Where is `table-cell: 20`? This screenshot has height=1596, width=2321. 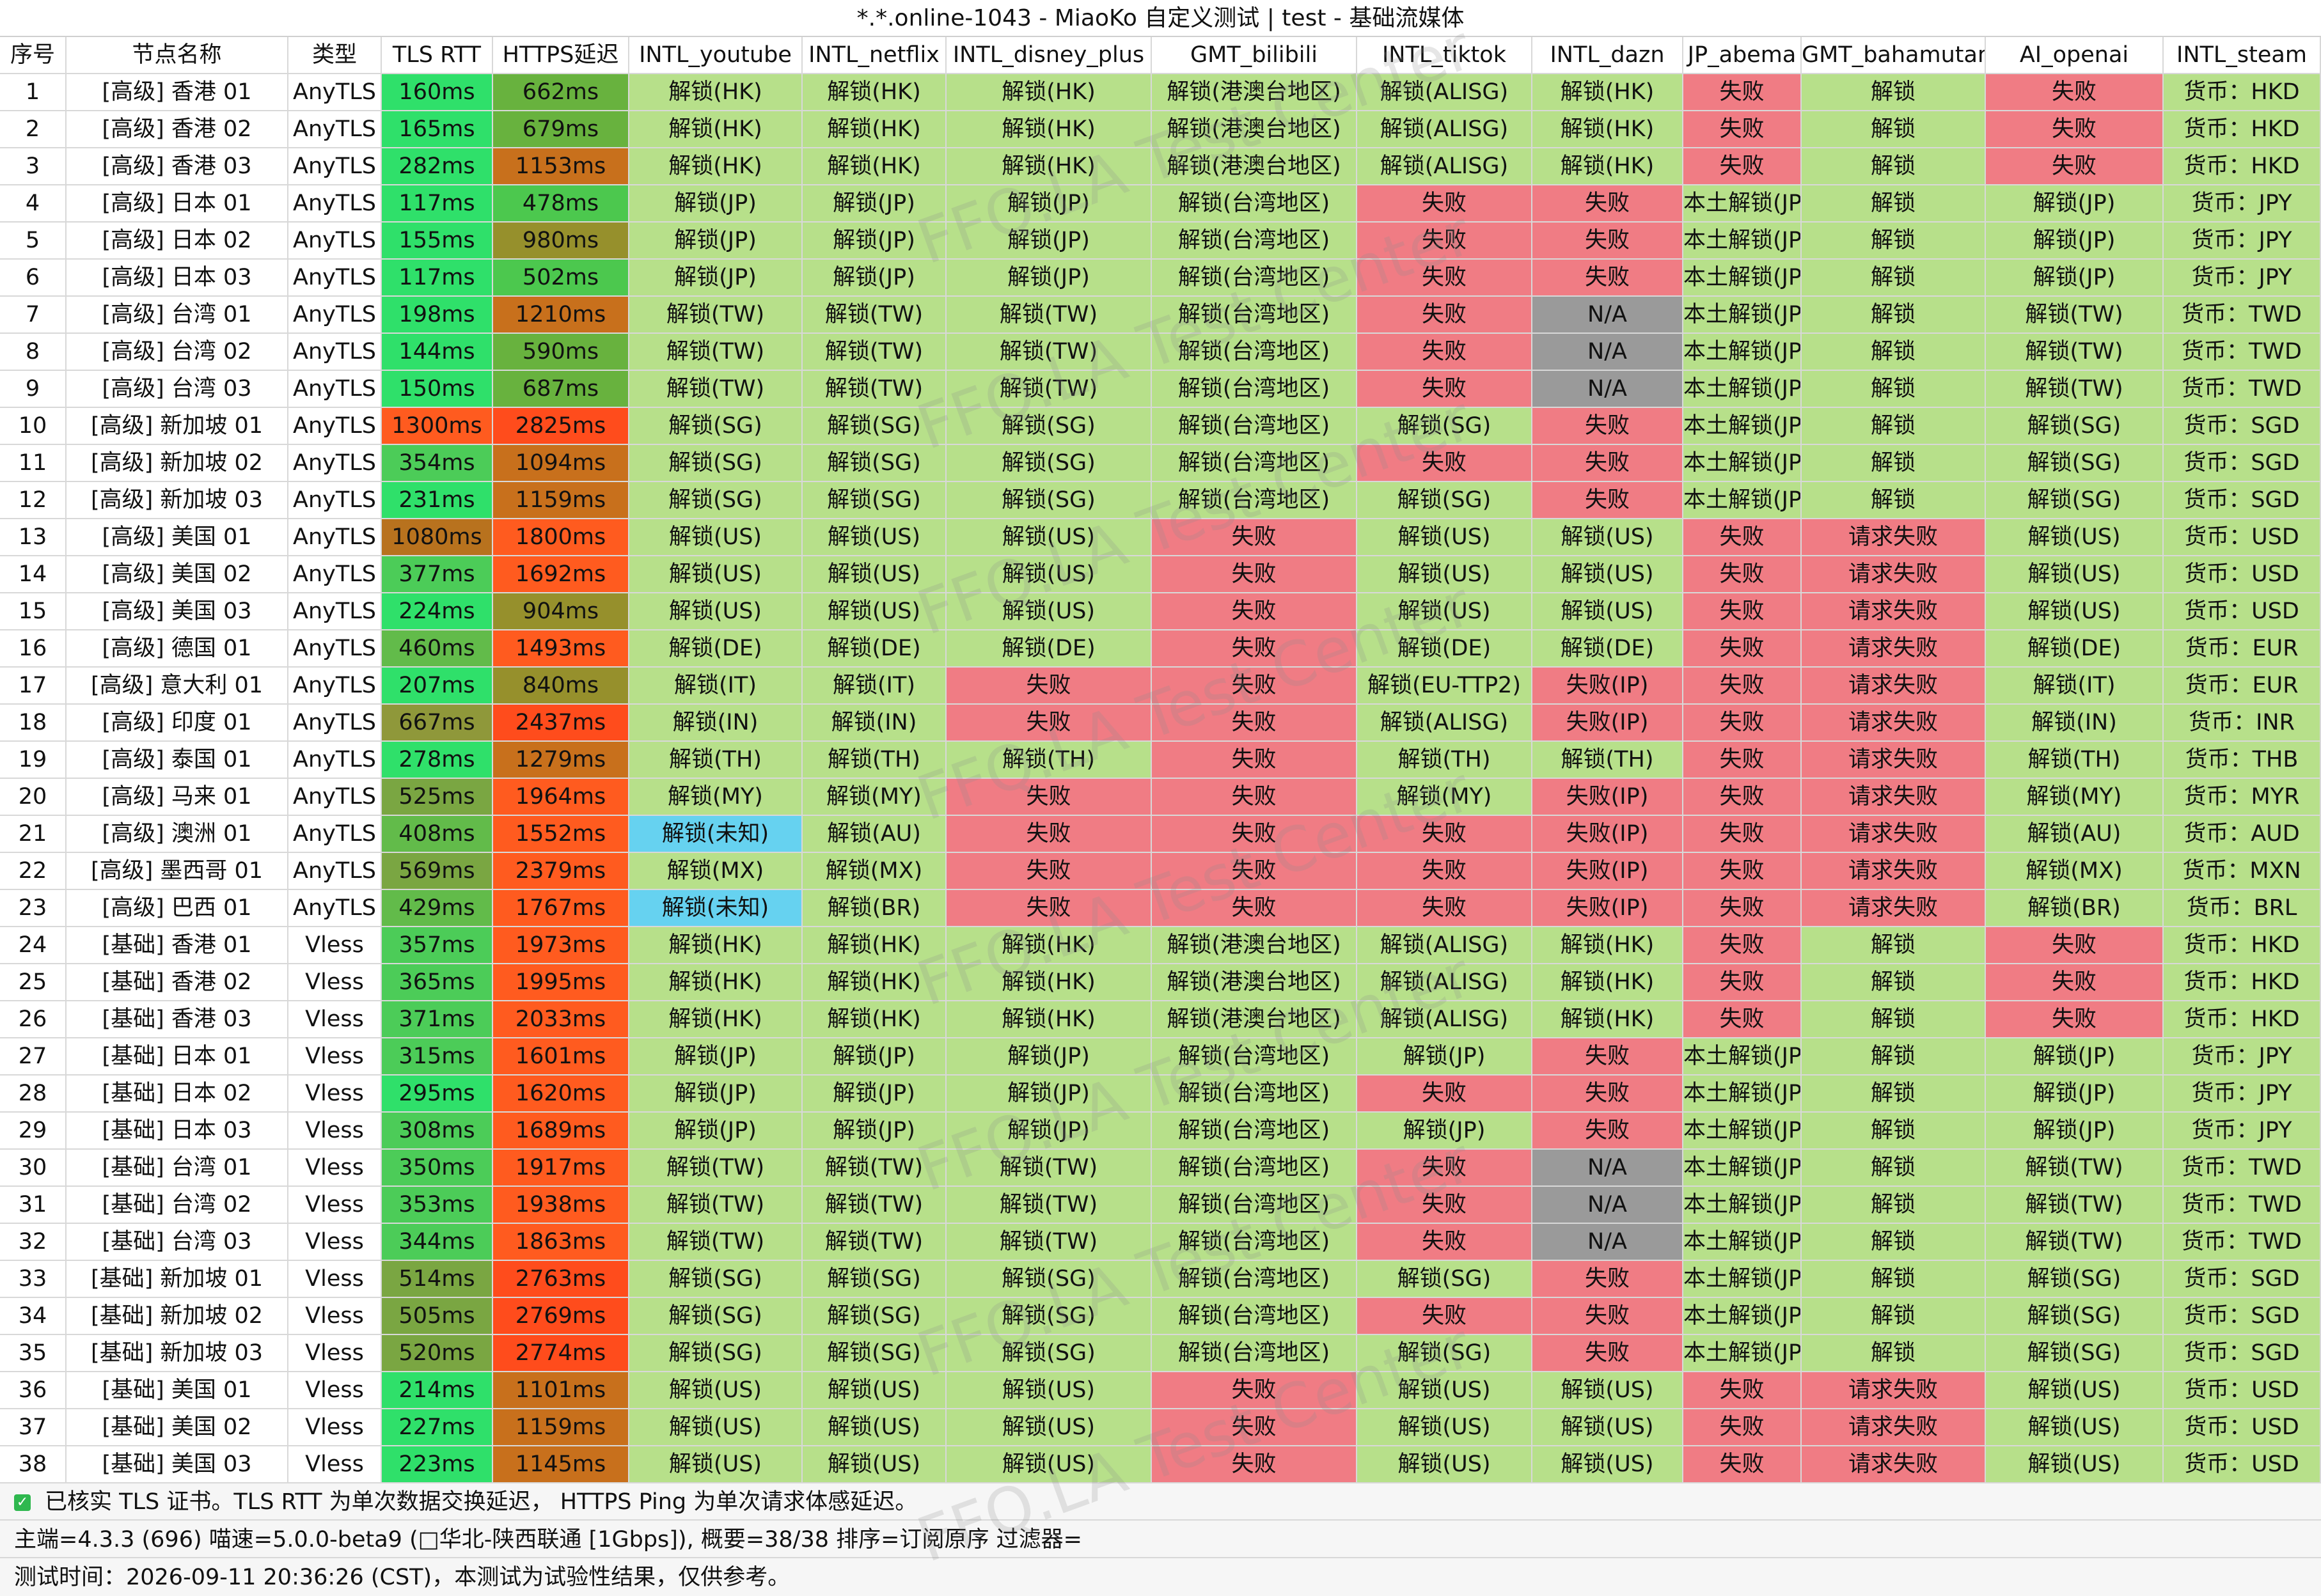
table-cell: 20 is located at coordinates (33, 797).